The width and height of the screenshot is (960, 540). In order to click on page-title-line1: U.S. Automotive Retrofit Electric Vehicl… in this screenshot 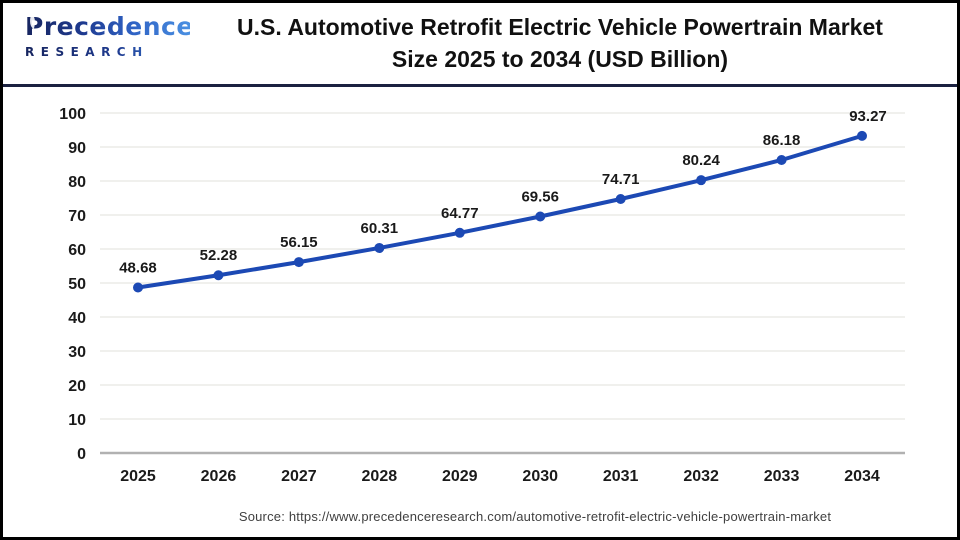, I will do `click(560, 27)`.